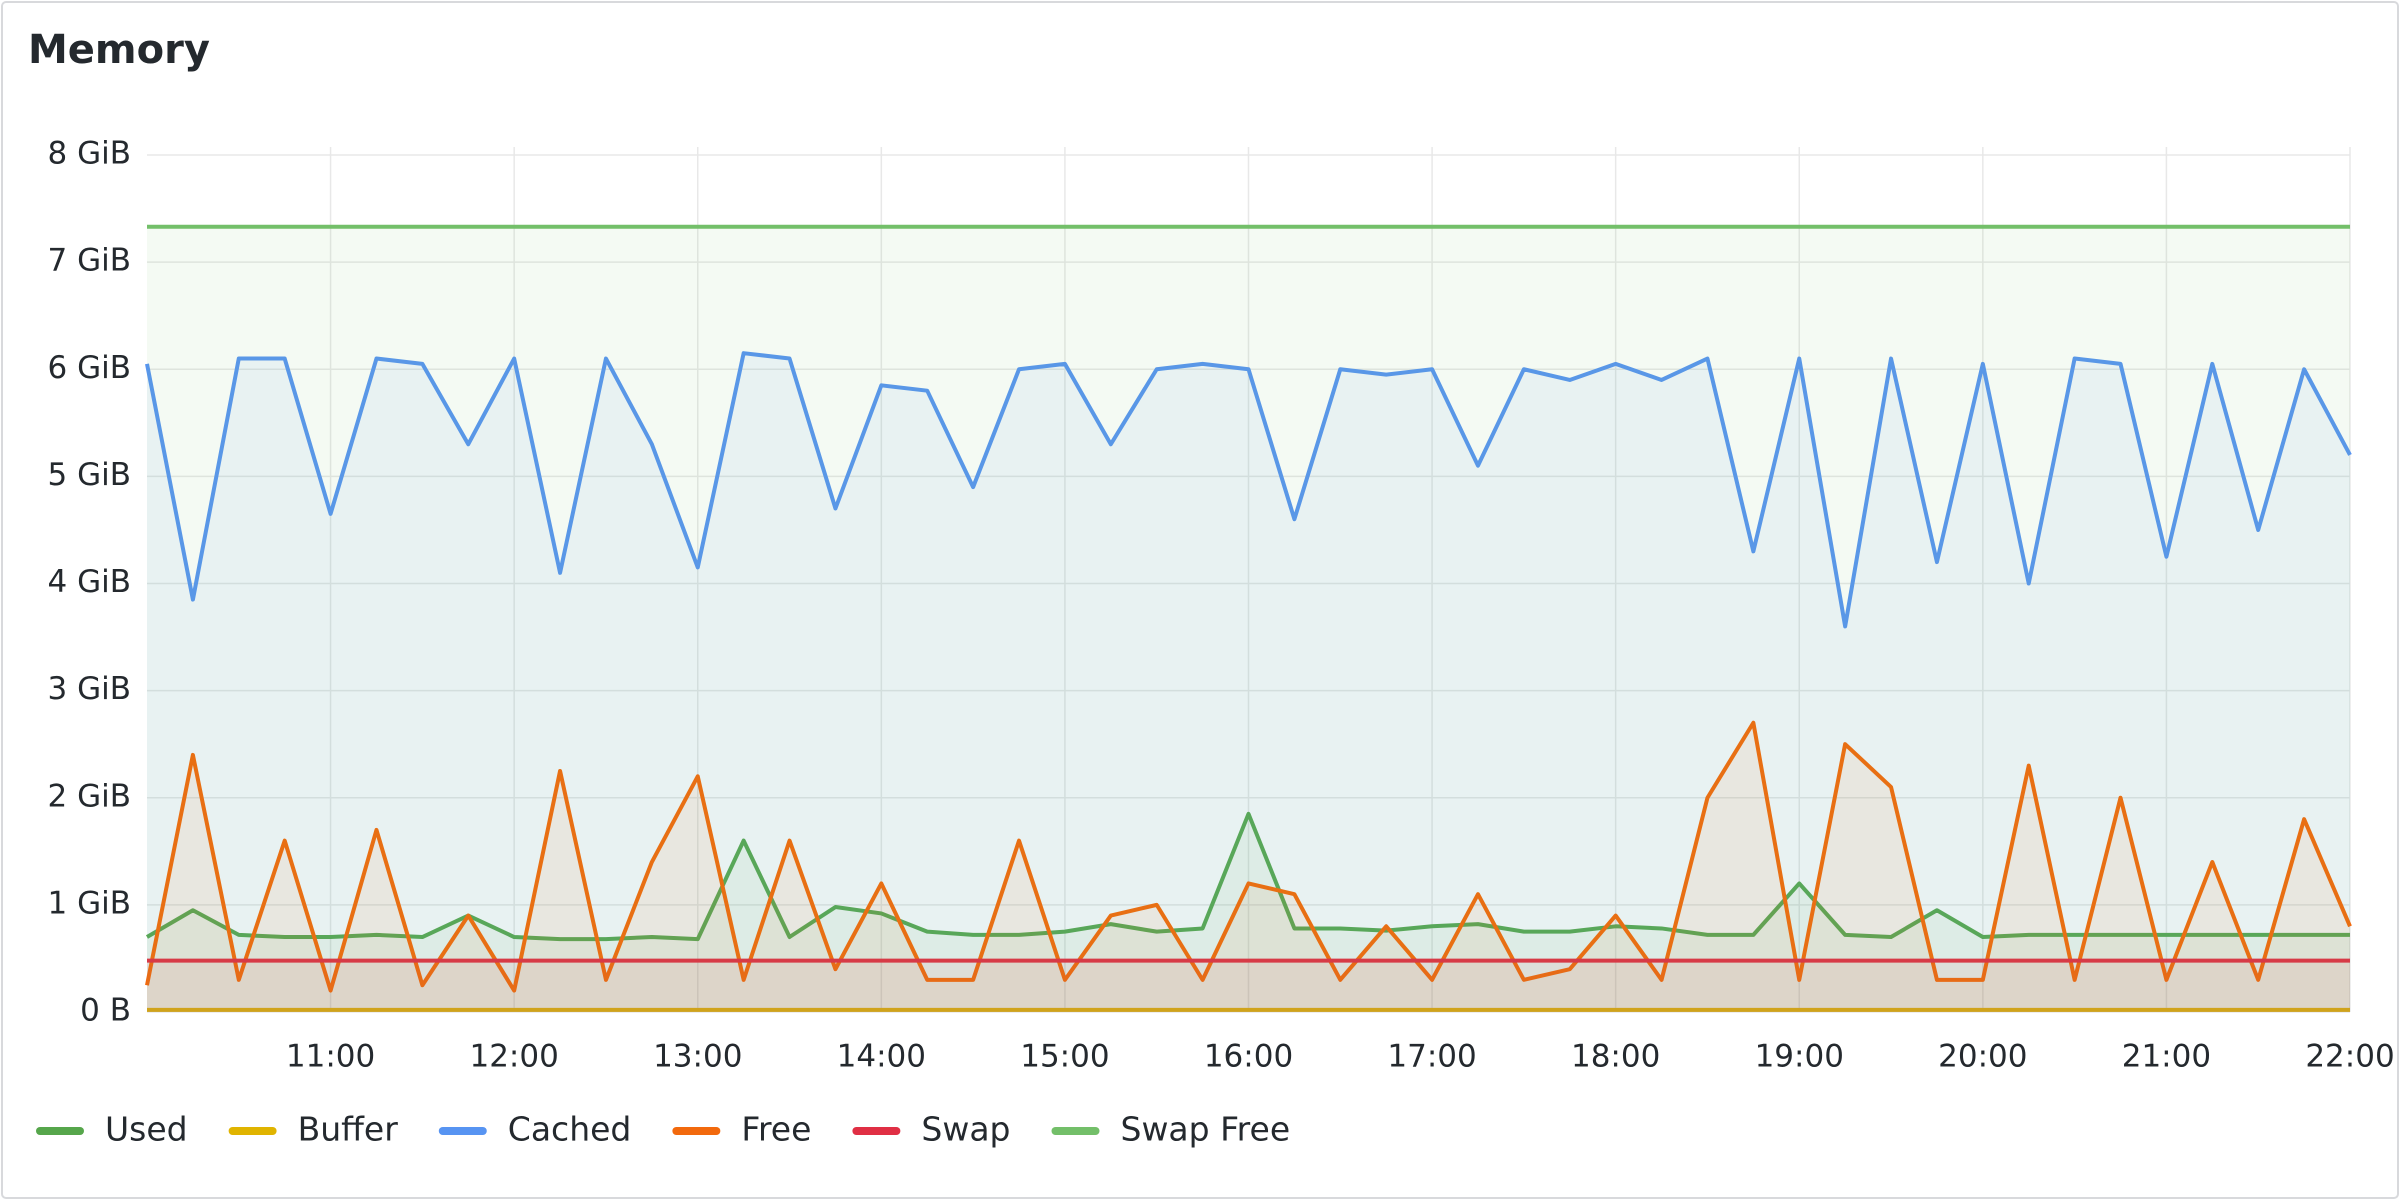  What do you see at coordinates (89, 903) in the screenshot?
I see `y-tick-label: 1 GiB` at bounding box center [89, 903].